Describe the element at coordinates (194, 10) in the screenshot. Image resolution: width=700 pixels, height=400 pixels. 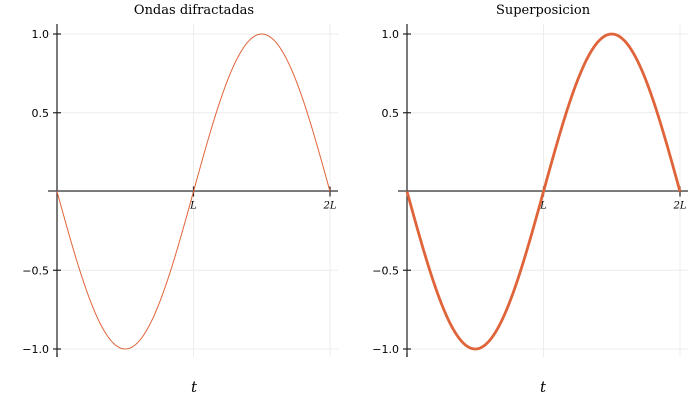
I see `chart-title: Ondas difractadas` at that location.